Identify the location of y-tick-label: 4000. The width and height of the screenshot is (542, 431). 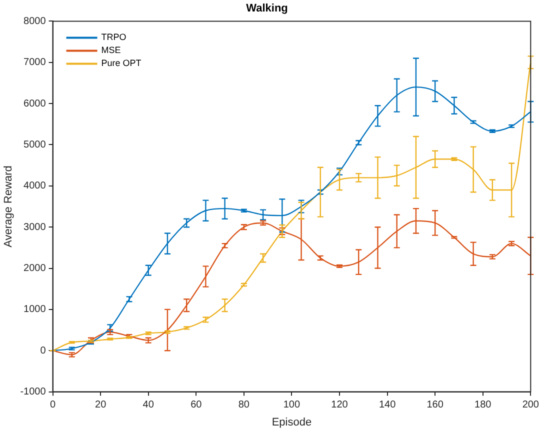
(35, 186).